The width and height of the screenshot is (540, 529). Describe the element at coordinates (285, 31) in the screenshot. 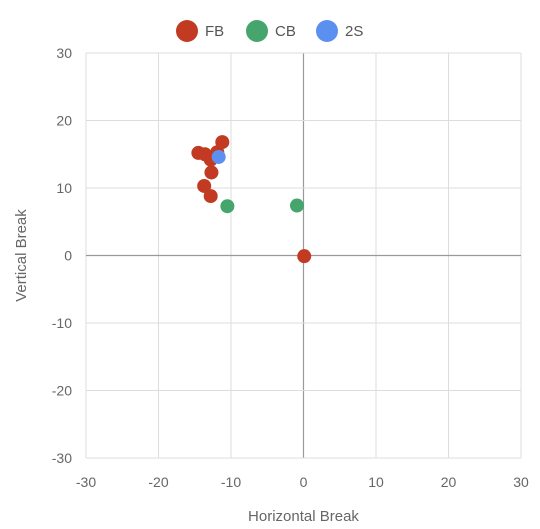

I see `legend-label: CB` at that location.